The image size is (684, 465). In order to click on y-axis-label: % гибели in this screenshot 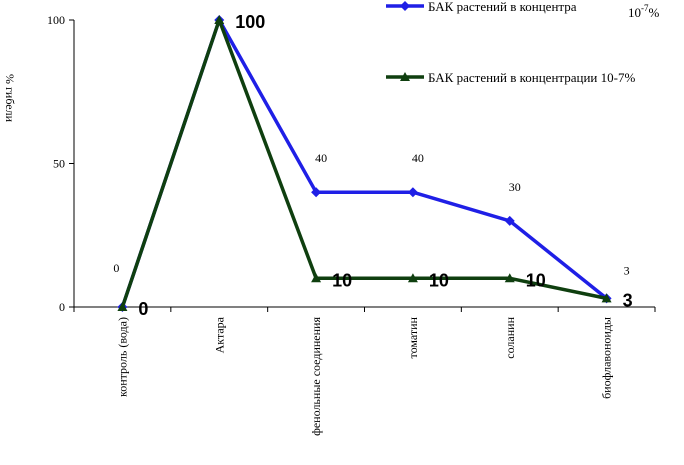, I will do `click(10, 98)`.